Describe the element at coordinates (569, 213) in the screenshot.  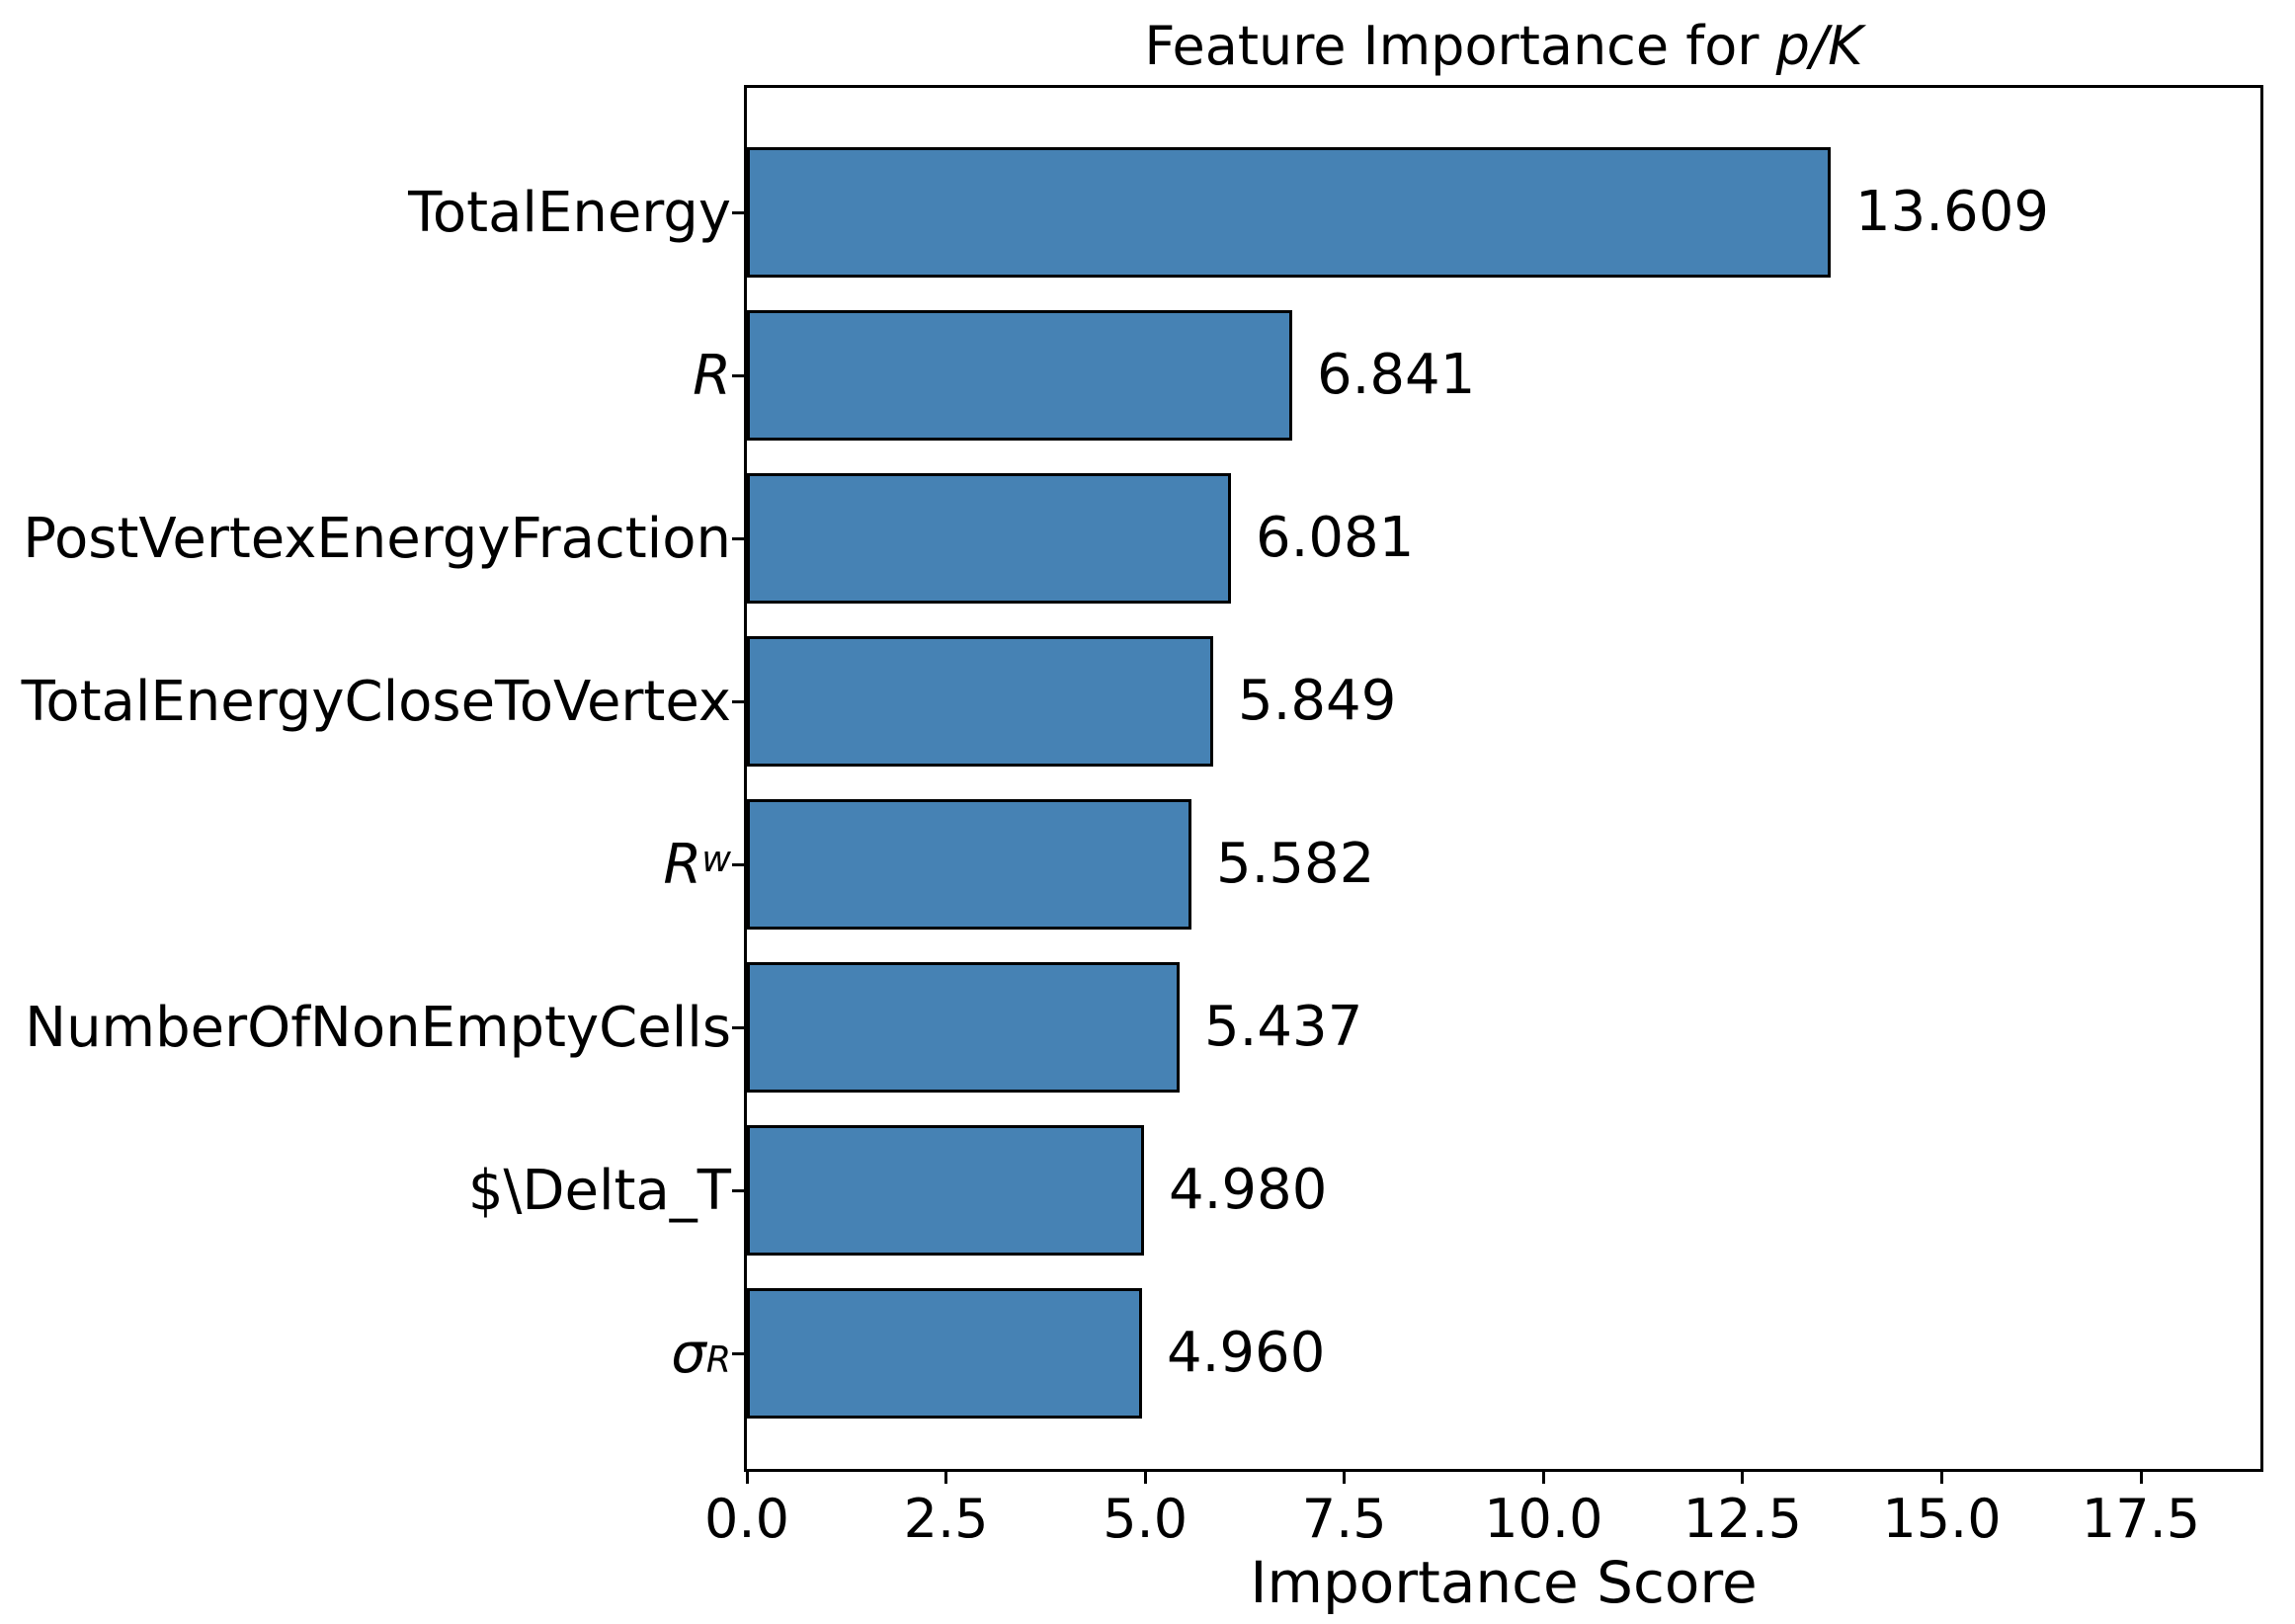
I see `y-axis-label-text: TotalEnergy` at that location.